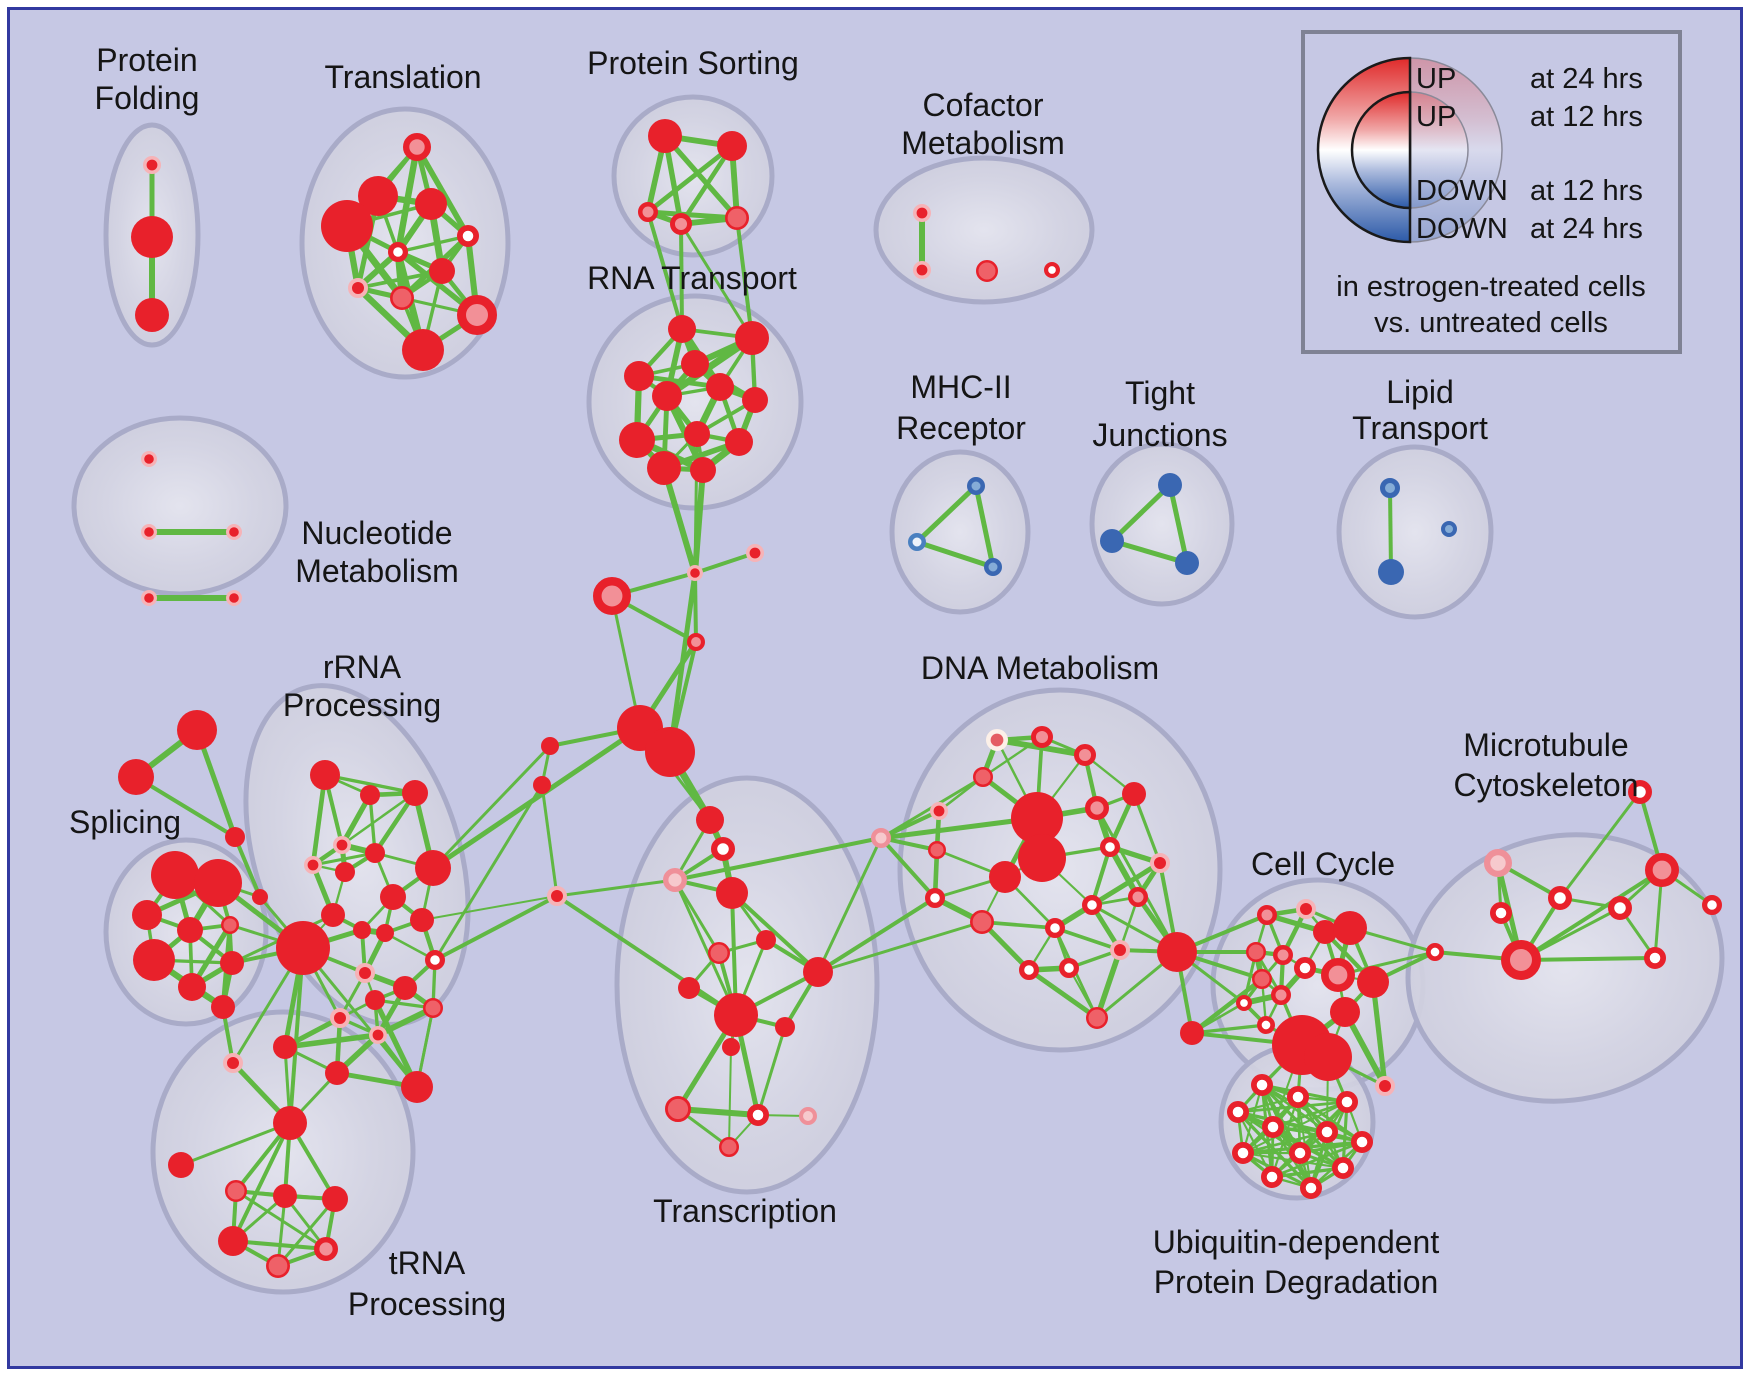  Describe the element at coordinates (125, 822) in the screenshot. I see `cluster-label-splicing-line1: Splicing` at that location.